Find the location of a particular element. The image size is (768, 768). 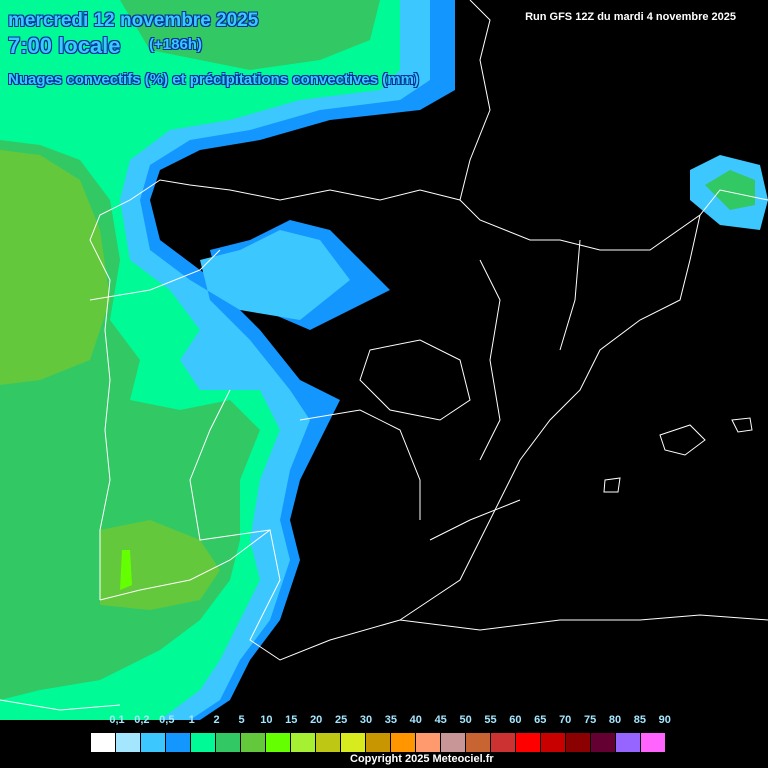

forecast-time: 7:00 locale is located at coordinates (64, 45).